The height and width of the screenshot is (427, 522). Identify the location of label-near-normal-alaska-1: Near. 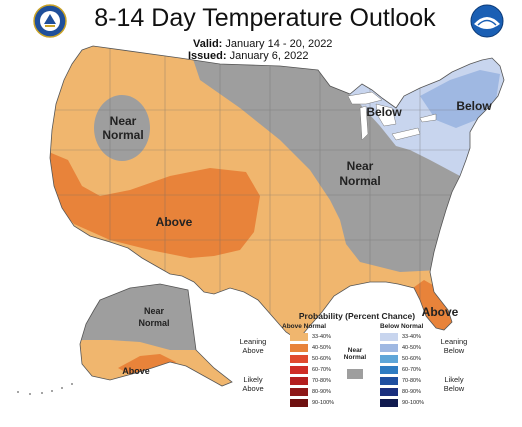
(154, 311).